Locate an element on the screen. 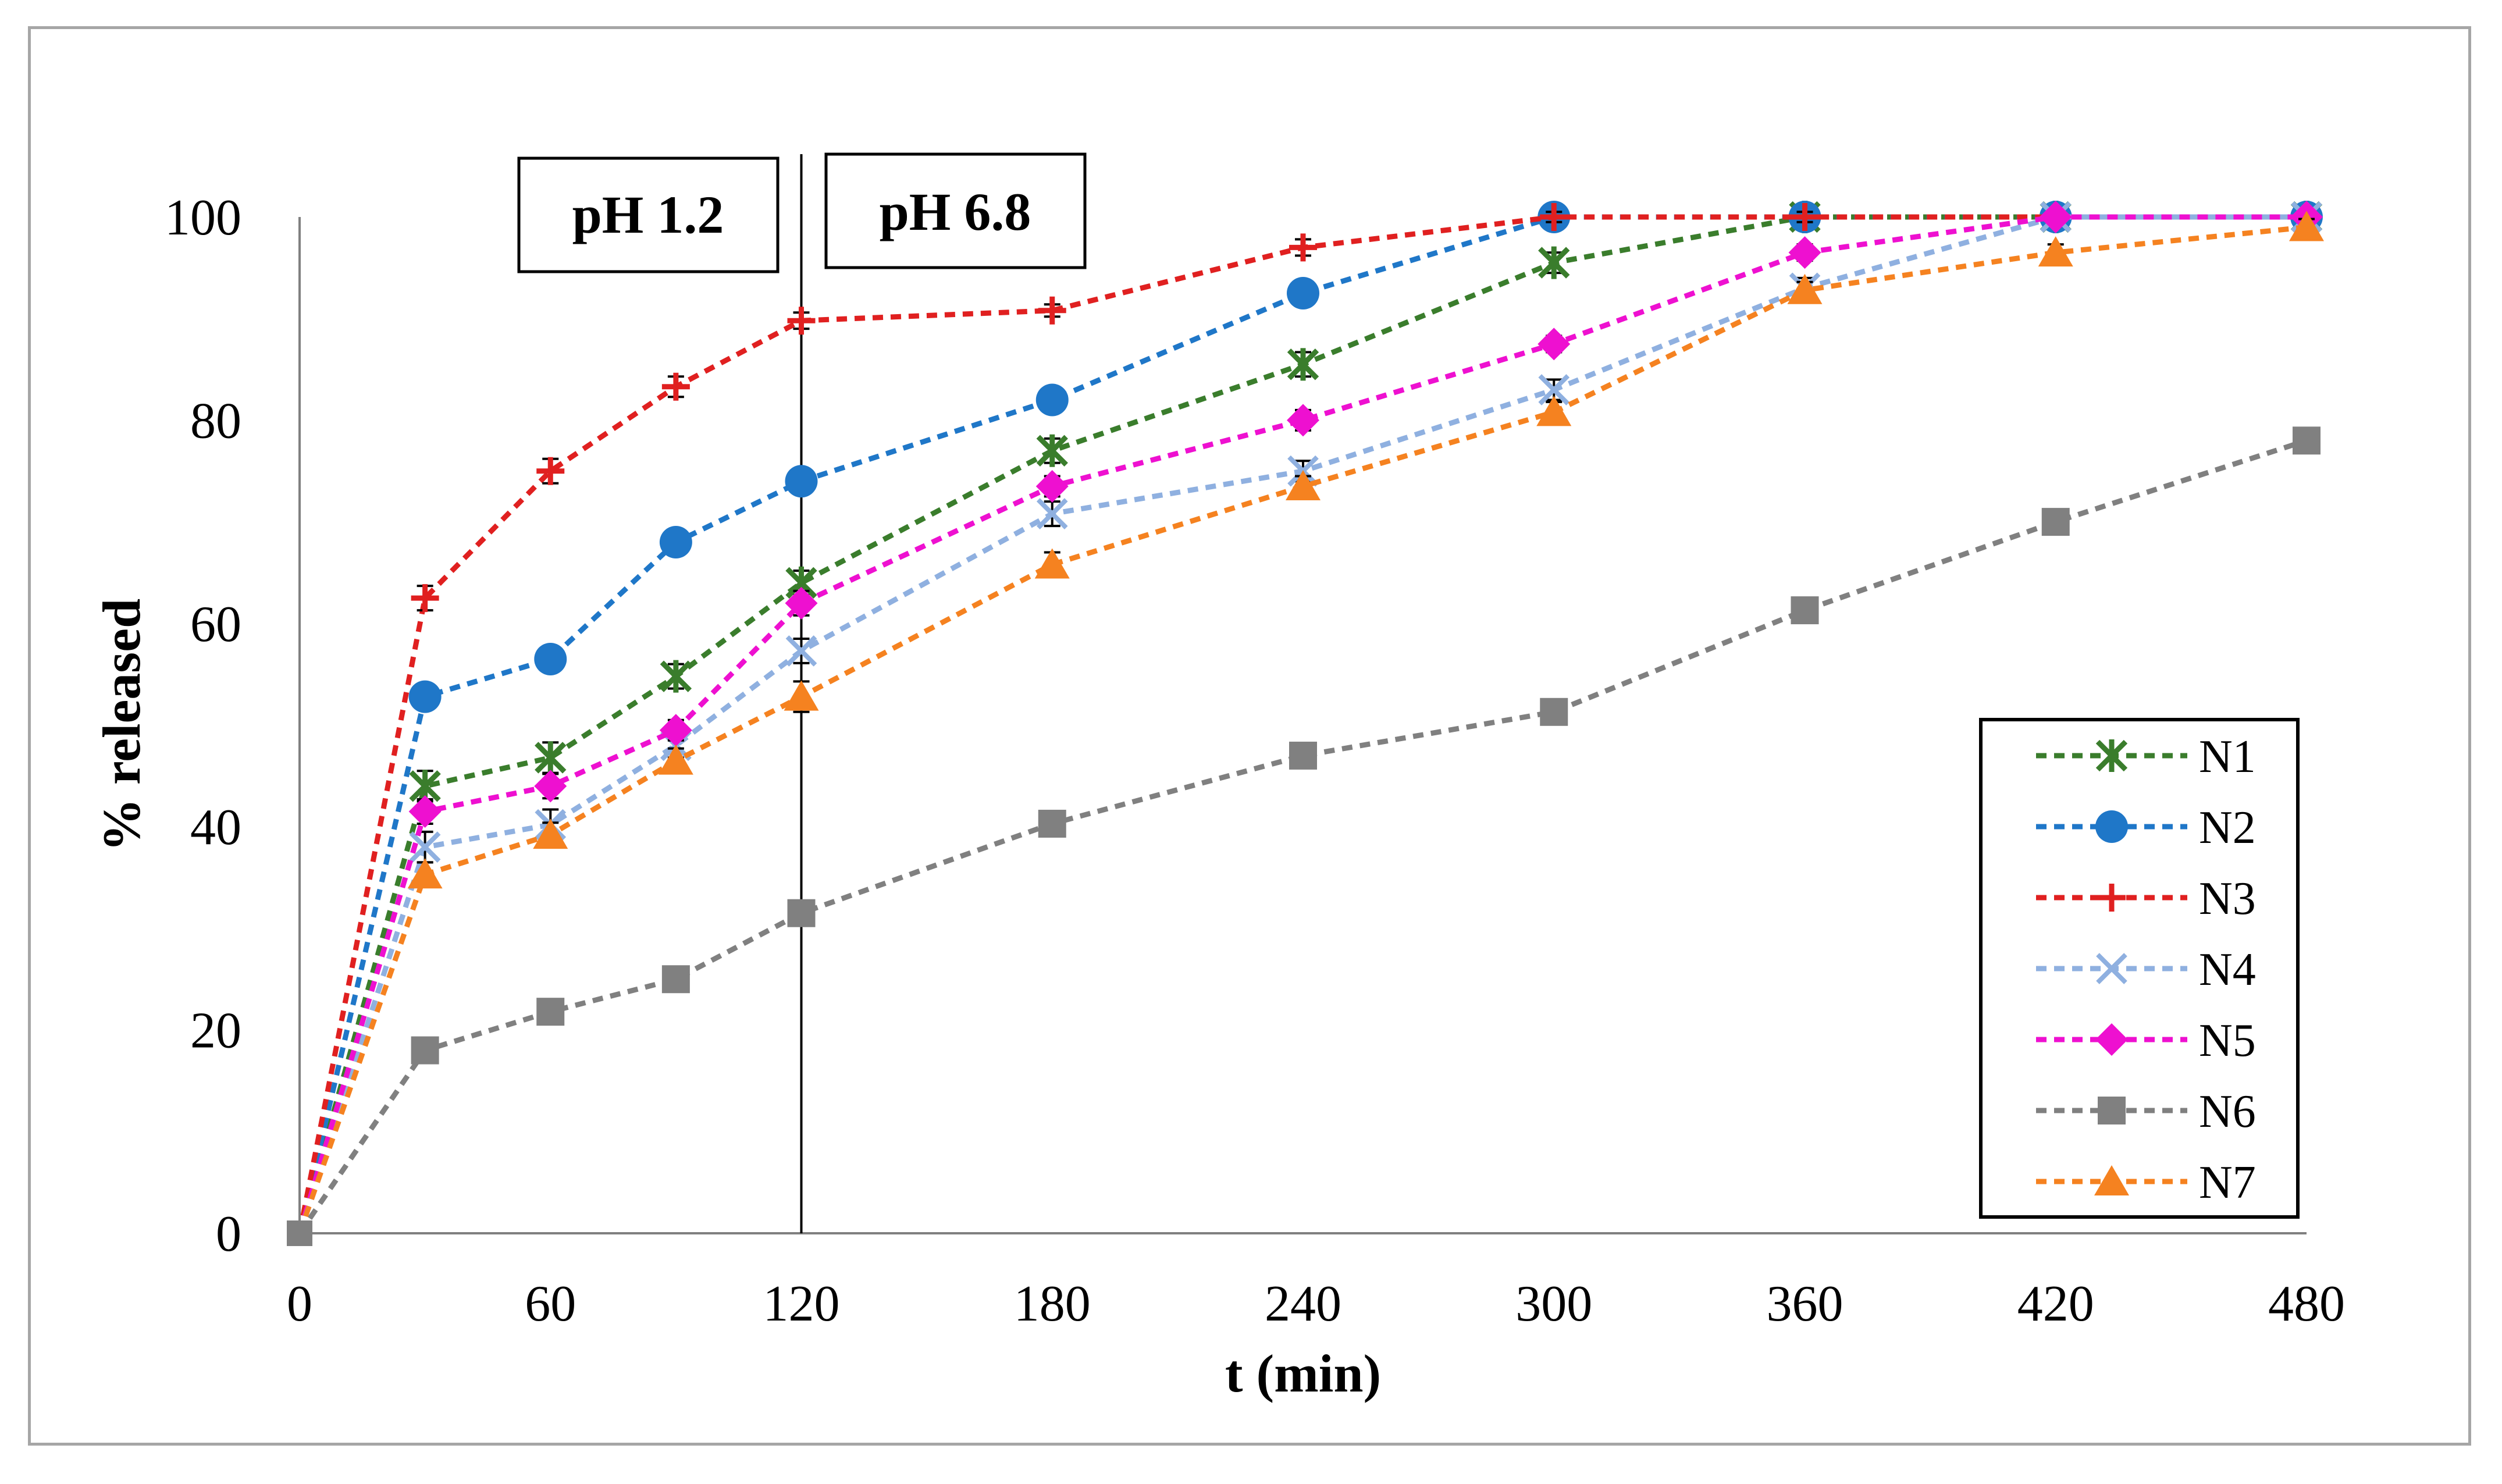  y-tick-label: 100 is located at coordinates (203, 218).